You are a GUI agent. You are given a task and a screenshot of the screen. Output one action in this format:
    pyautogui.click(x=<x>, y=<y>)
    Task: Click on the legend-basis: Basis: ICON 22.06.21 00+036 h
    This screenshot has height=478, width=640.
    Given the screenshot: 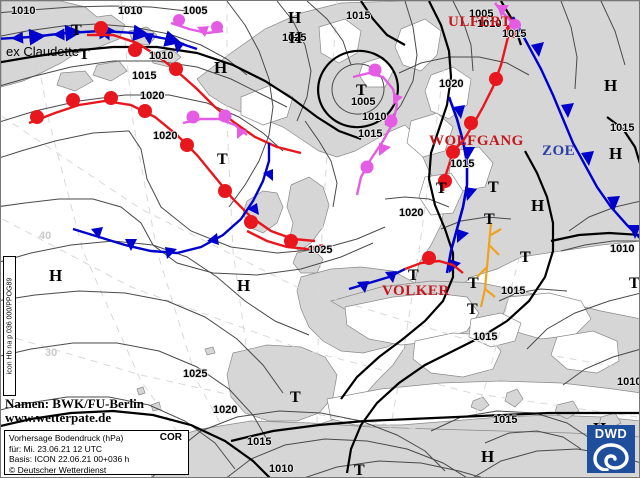 What is the action you would take?
    pyautogui.click(x=69, y=459)
    